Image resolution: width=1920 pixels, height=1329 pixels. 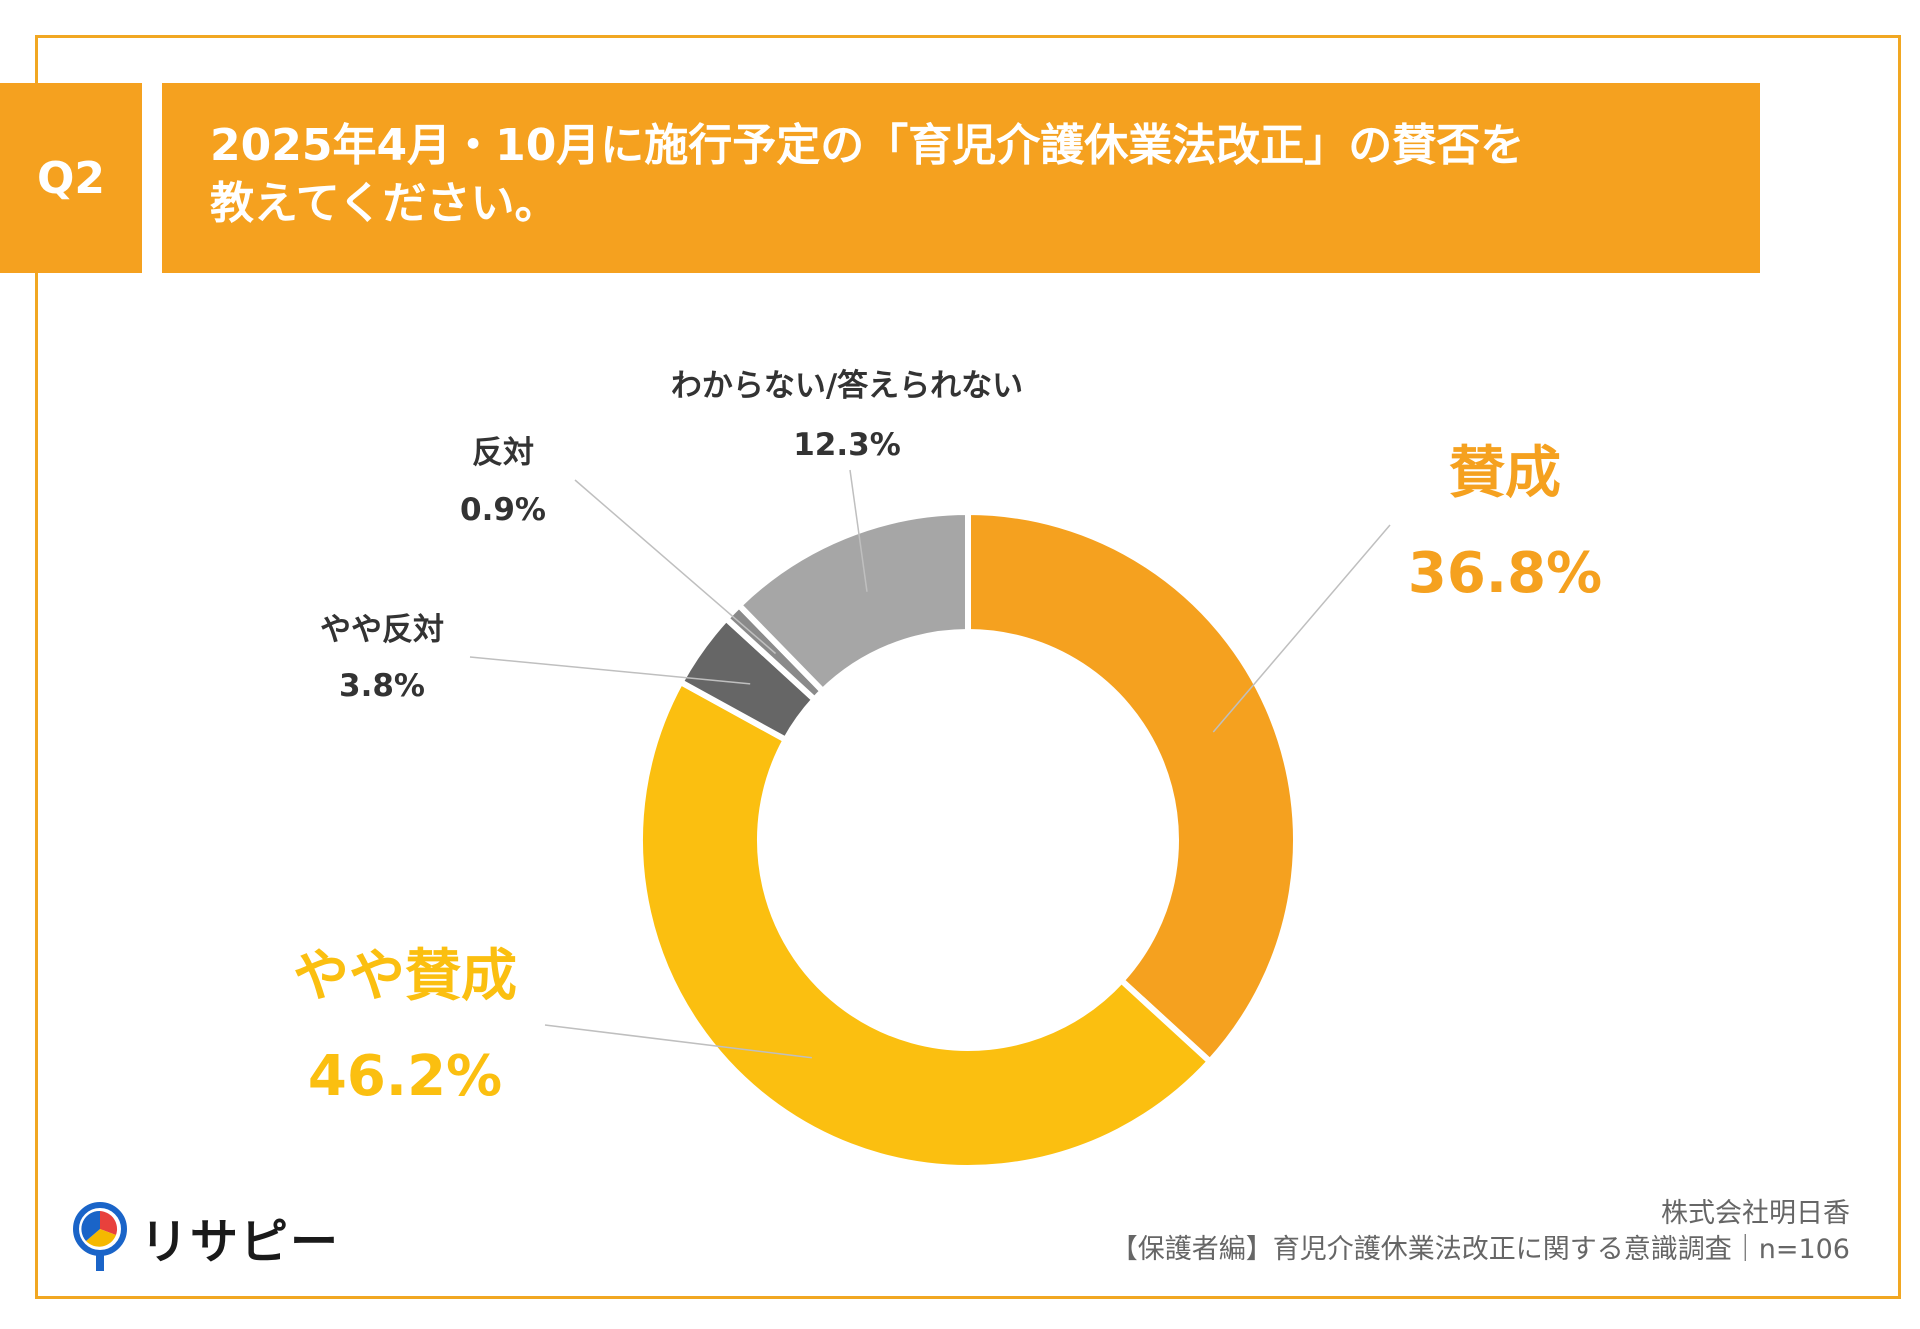 What do you see at coordinates (71, 178) in the screenshot?
I see `question-number-badge: Q2` at bounding box center [71, 178].